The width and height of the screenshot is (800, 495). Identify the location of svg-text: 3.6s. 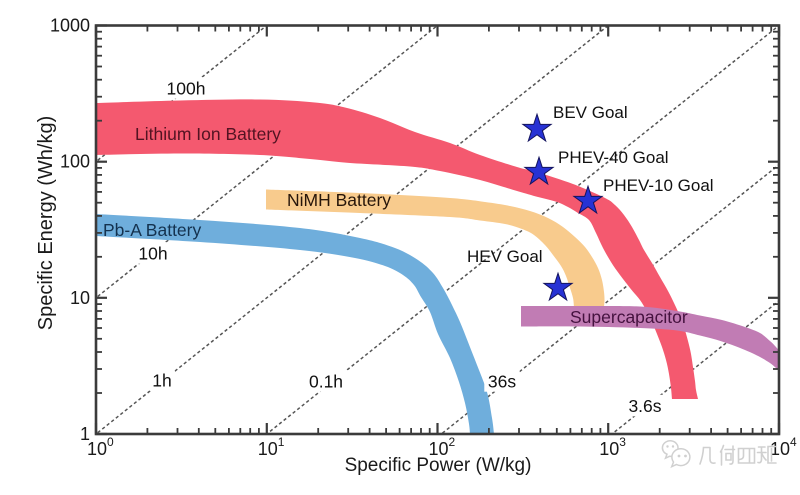
(644, 406).